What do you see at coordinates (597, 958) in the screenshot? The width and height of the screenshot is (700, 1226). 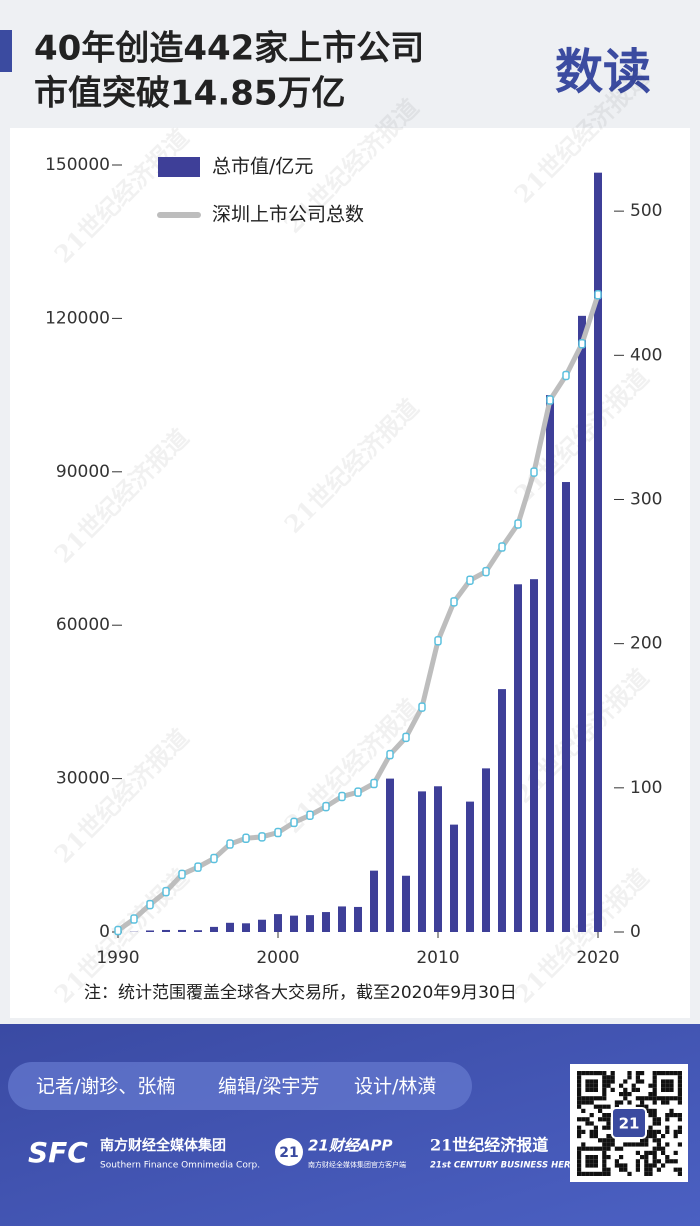 I see `x-tick-label: 2020` at bounding box center [597, 958].